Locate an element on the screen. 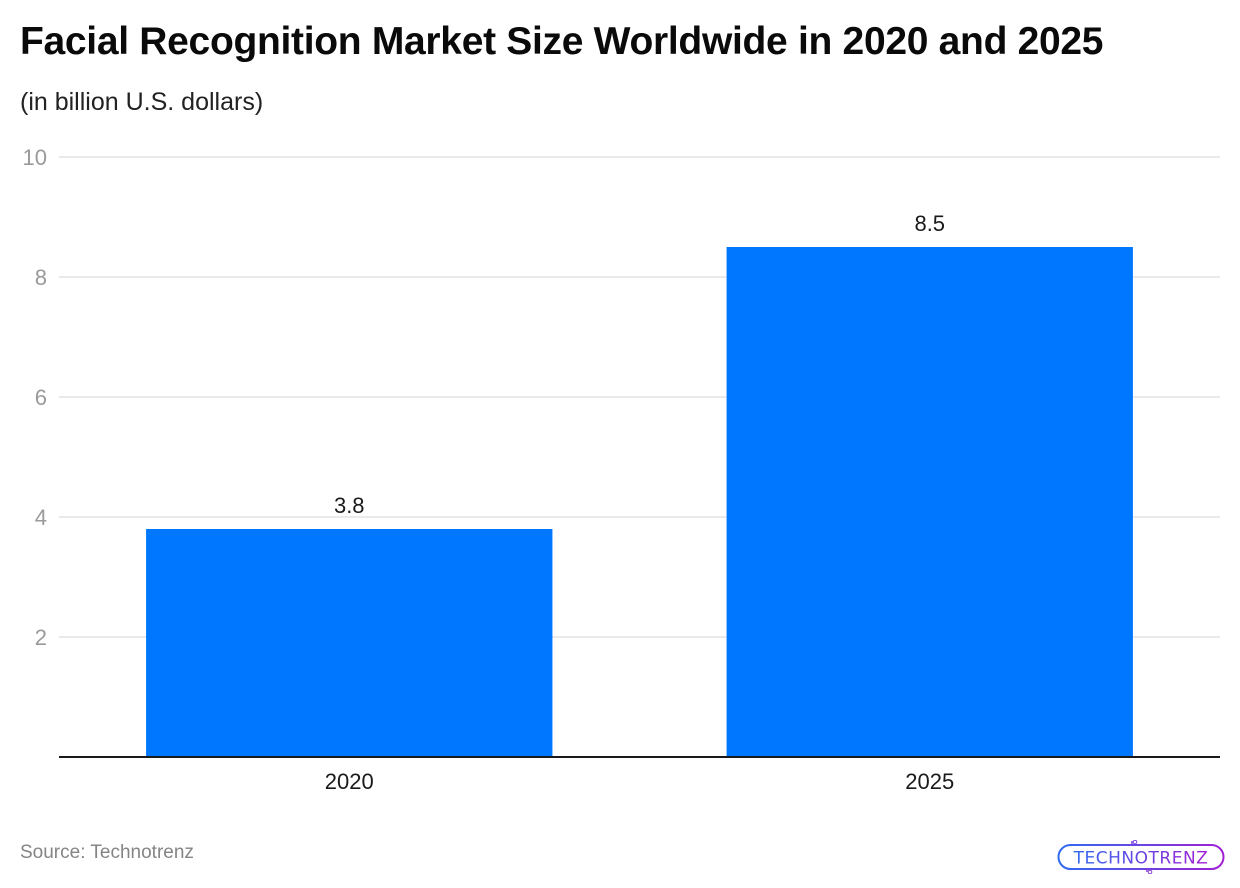 This screenshot has width=1240, height=888. data-label: 8.5 is located at coordinates (929, 223).